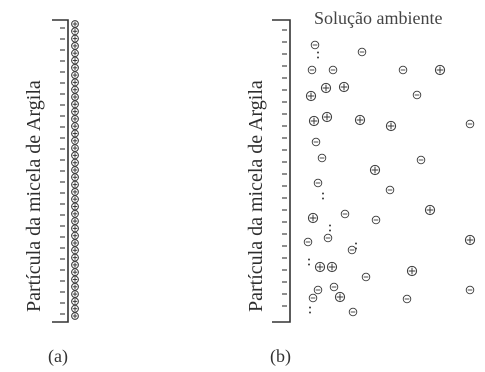 The image size is (485, 372). I want to click on panel-b-negative-charges, so click(284, 168).